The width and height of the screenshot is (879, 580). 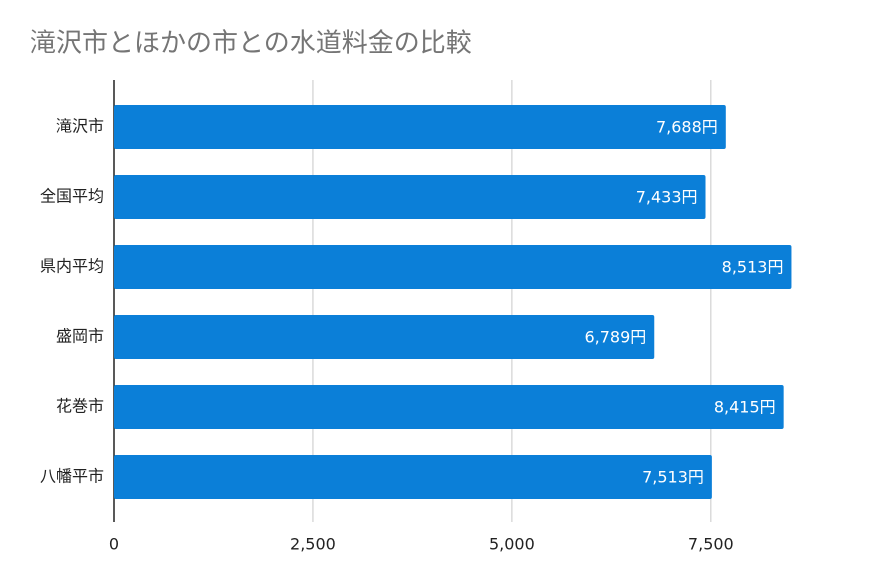 I want to click on value-label: 8,513円, so click(x=753, y=267).